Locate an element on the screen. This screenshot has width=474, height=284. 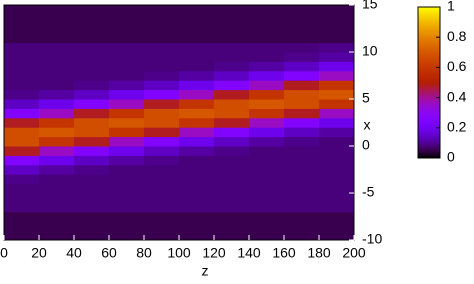
y-tick-label: 10 is located at coordinates (370, 51).